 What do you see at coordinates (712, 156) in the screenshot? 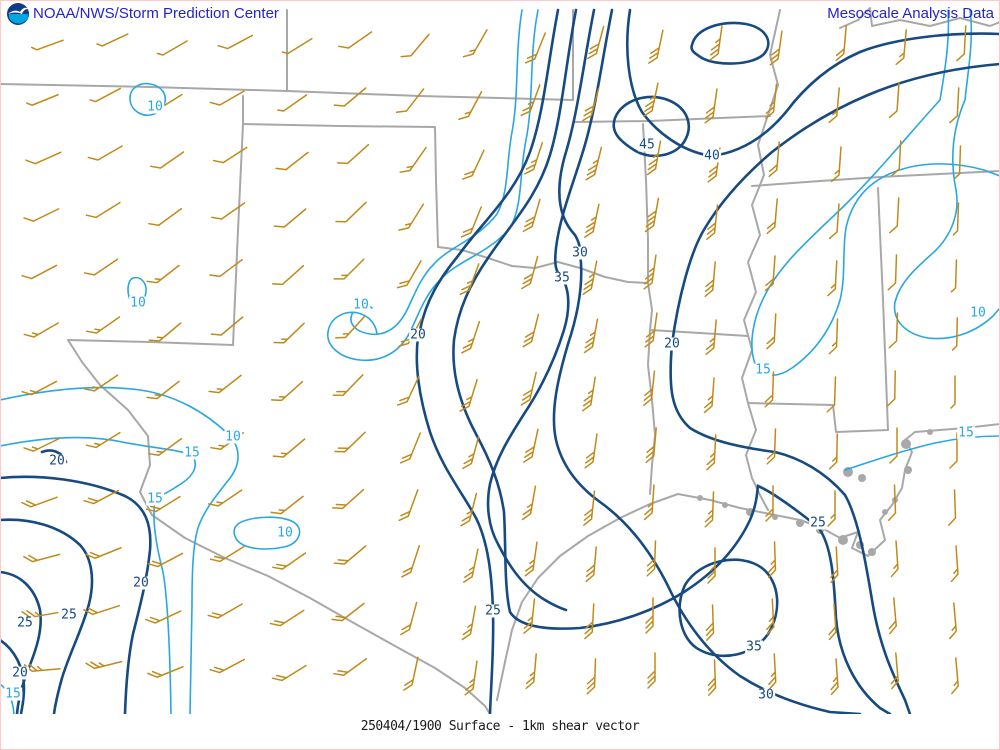
I see `contour-label-40: 40` at bounding box center [712, 156].